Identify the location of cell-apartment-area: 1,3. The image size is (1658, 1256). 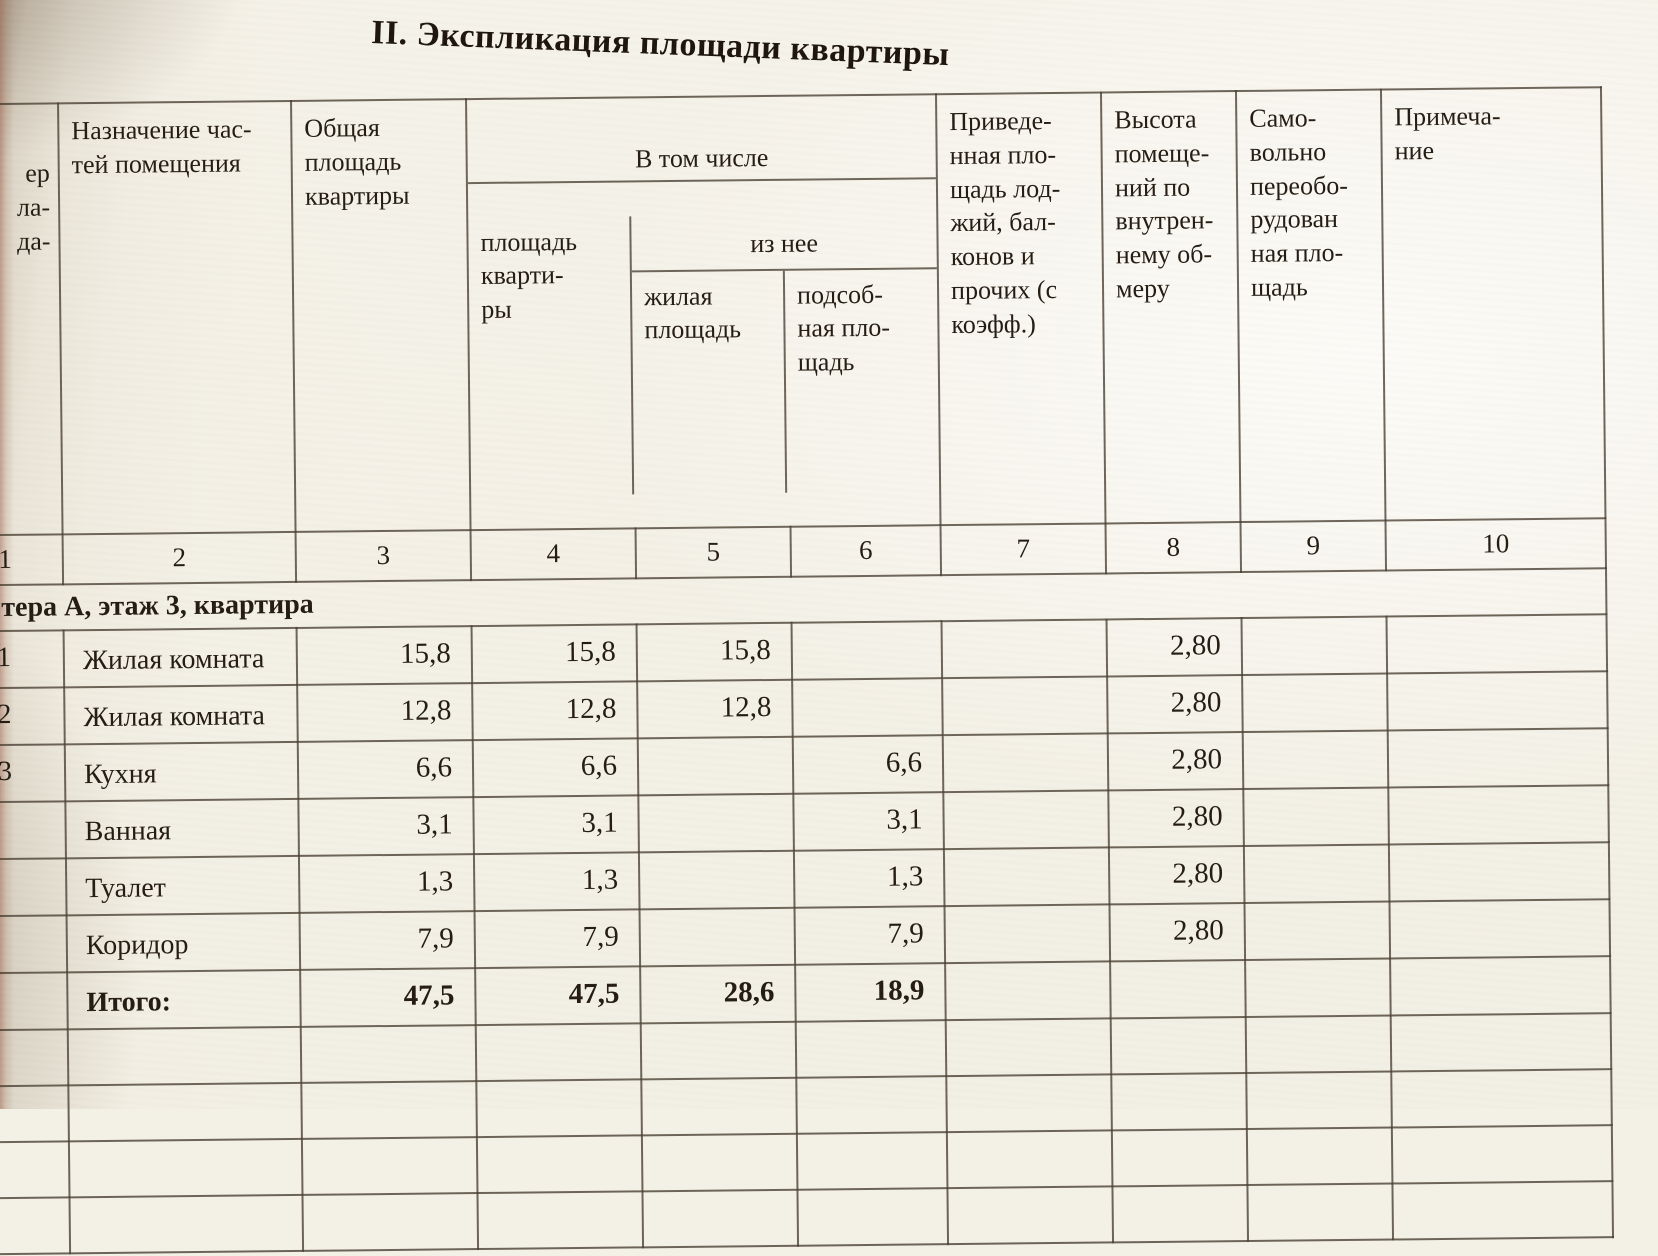
(556, 882).